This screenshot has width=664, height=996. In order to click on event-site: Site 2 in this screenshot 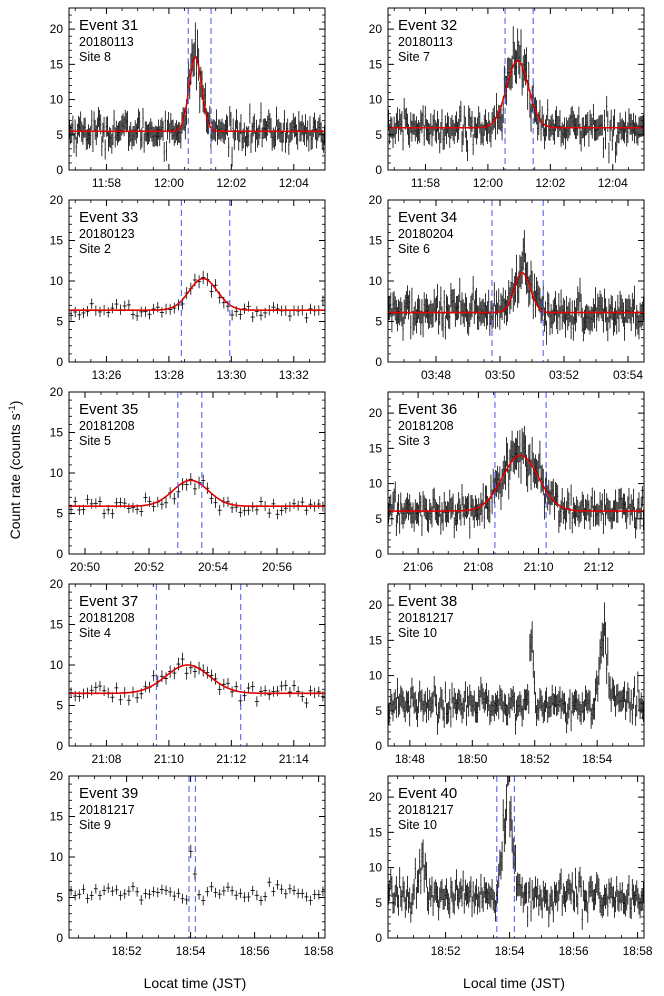, I will do `click(95, 249)`.